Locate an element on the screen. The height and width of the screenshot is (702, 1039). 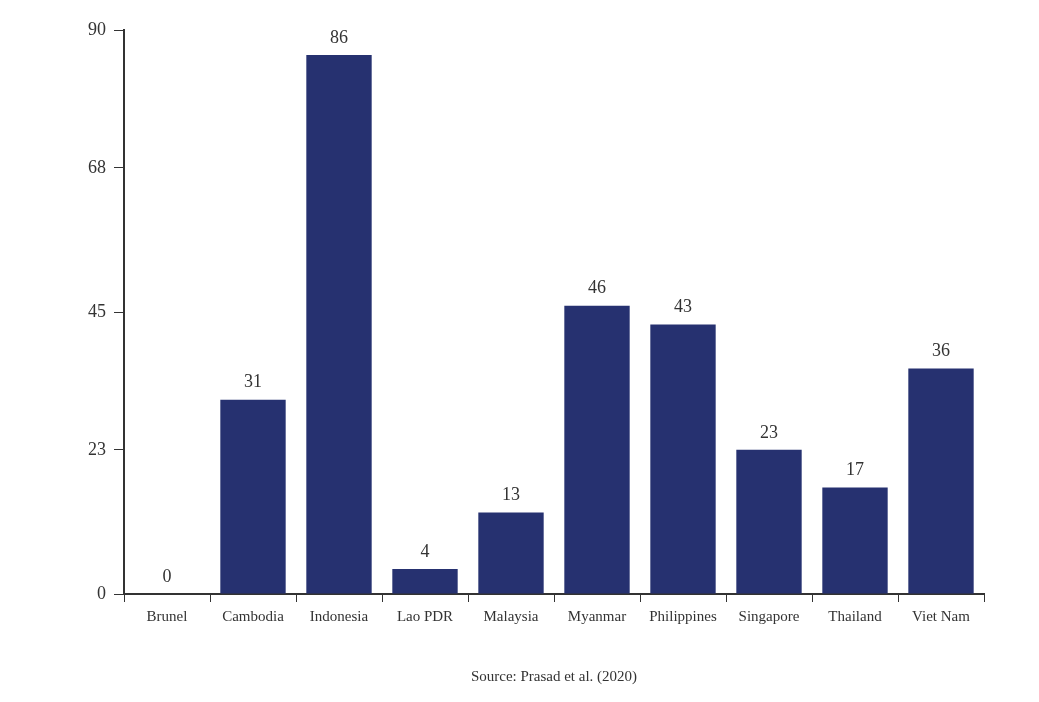
data-label: 17 is located at coordinates (855, 469).